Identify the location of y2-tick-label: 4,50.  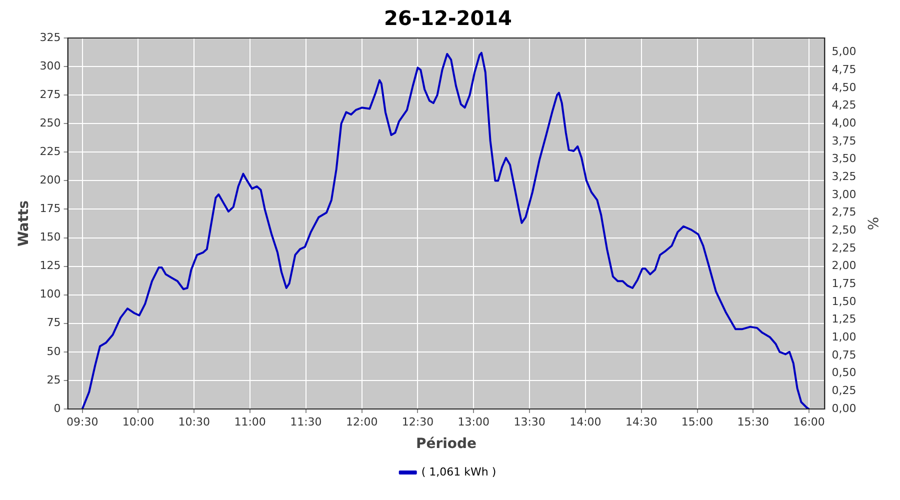
(844, 87).